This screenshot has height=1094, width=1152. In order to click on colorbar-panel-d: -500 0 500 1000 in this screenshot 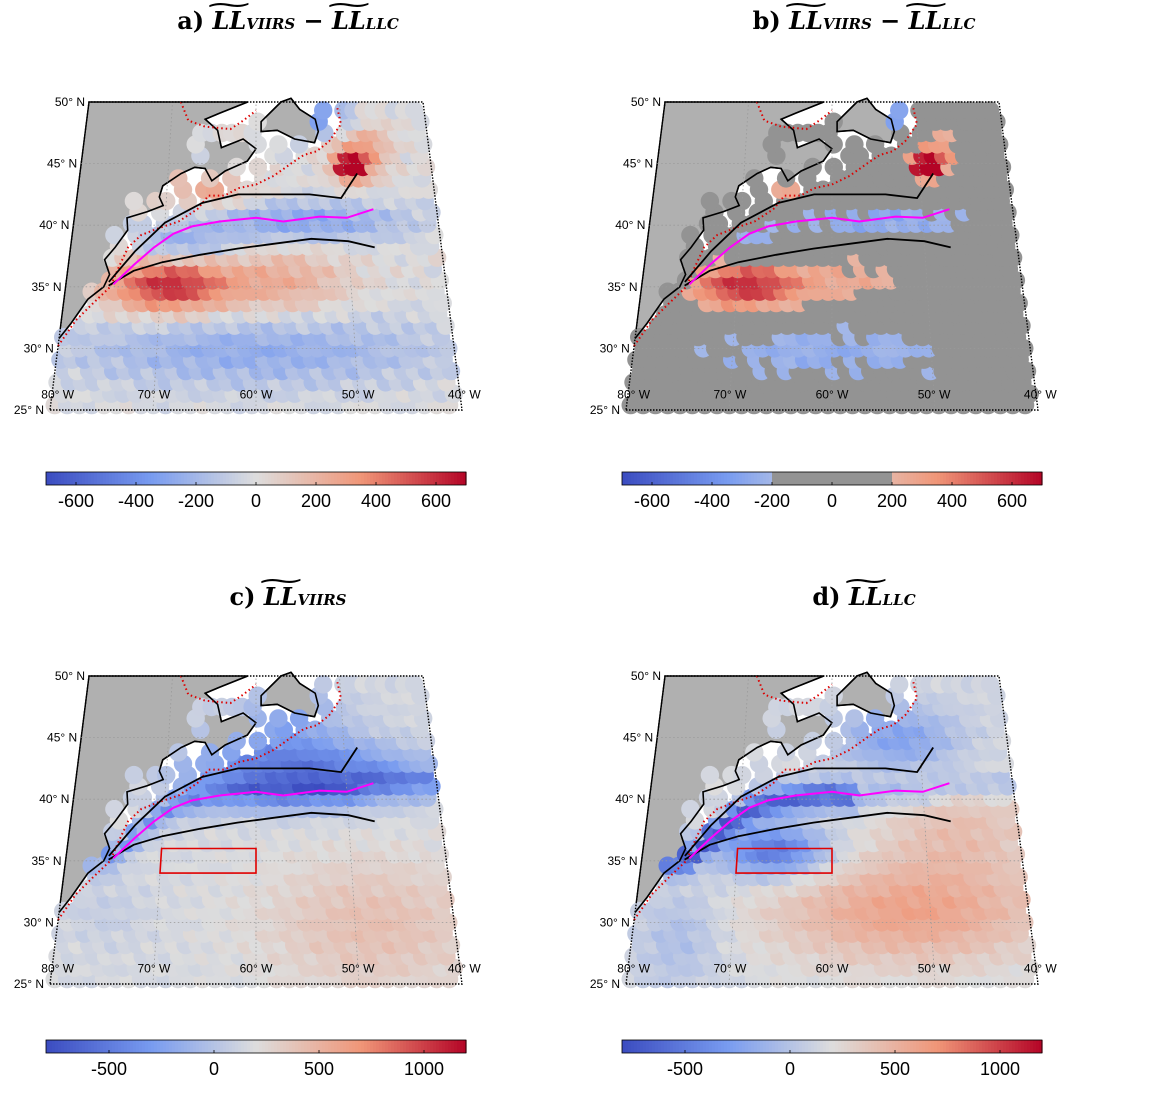, I will do `click(832, 1059)`.